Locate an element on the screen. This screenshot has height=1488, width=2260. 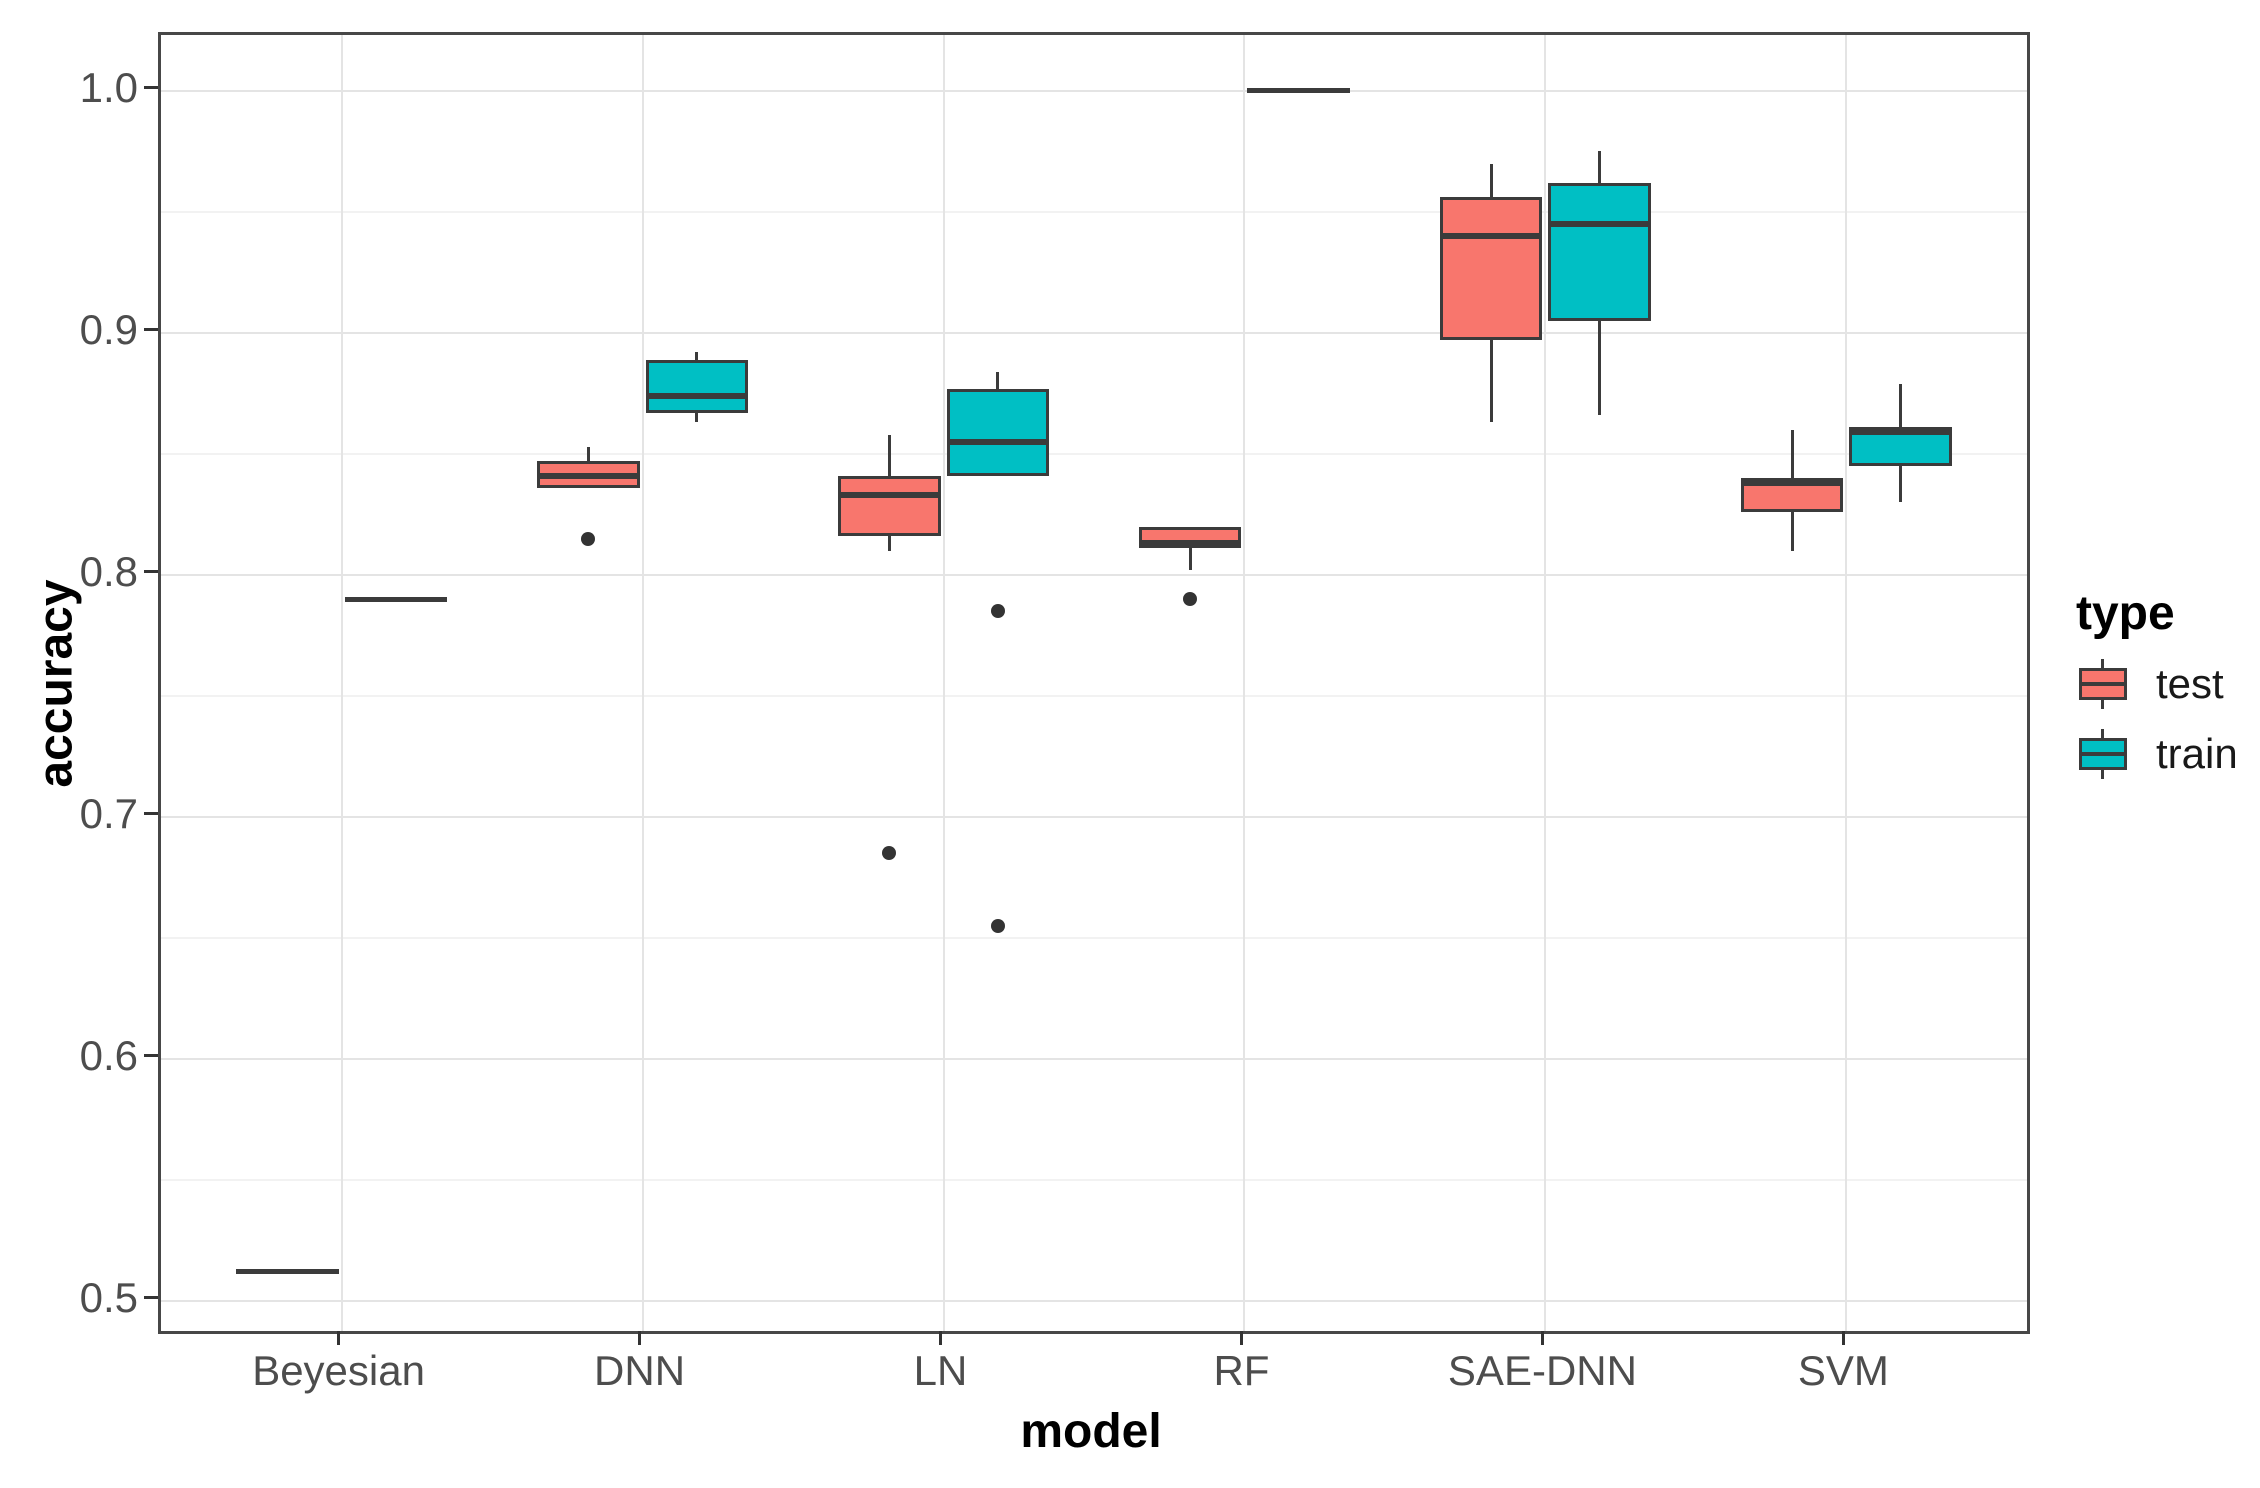
y-tick-label: 1.0 is located at coordinates (108, 87).